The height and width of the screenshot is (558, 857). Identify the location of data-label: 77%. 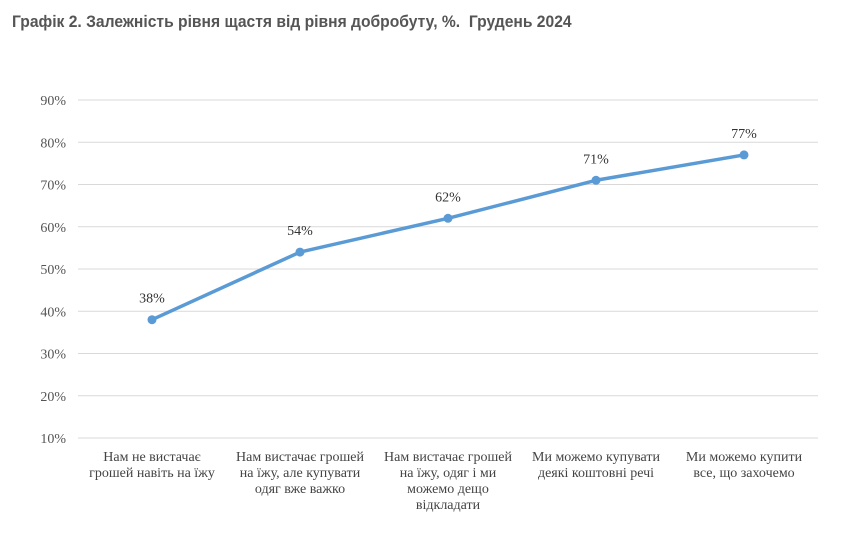
(744, 134).